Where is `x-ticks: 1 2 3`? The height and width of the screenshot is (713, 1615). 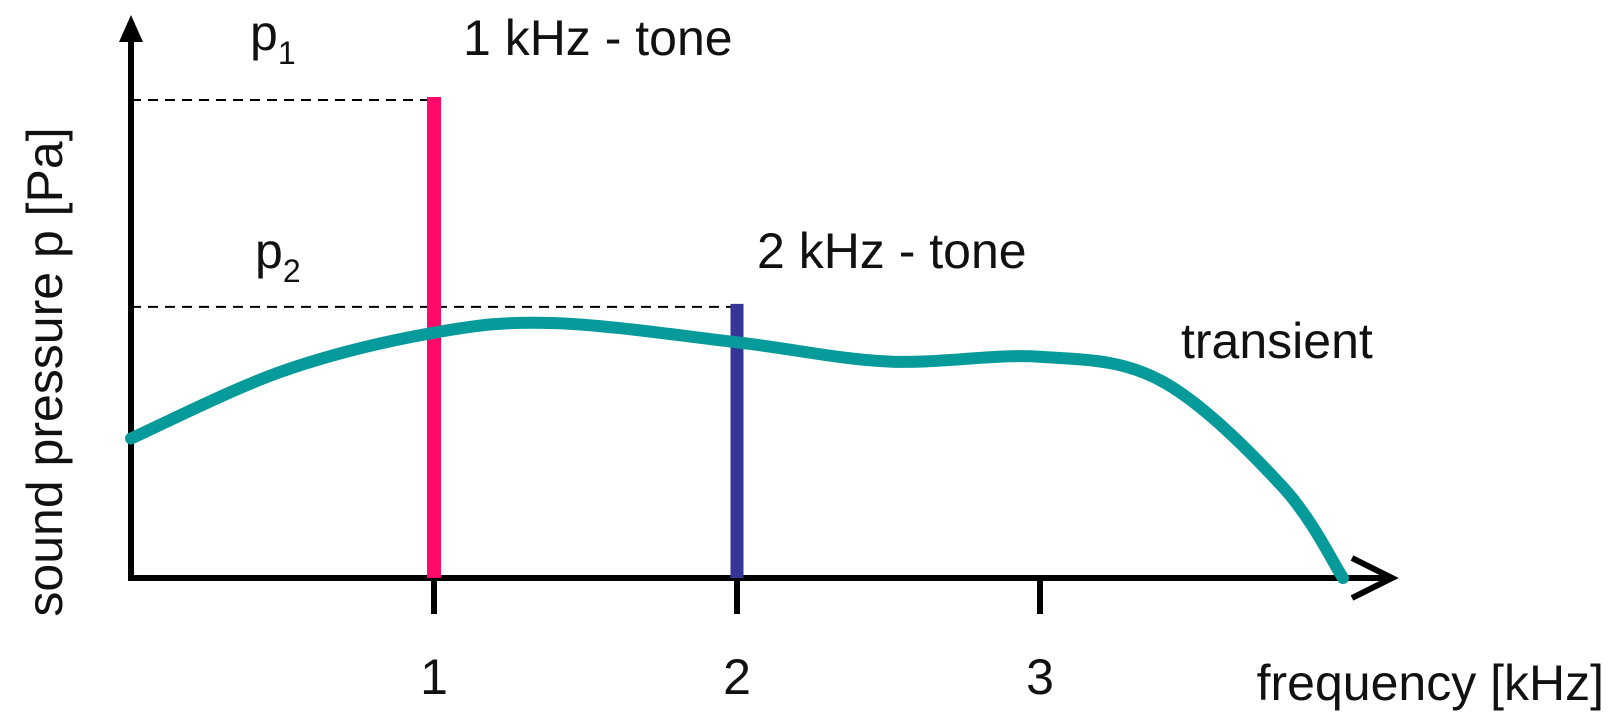 x-ticks: 1 2 3 is located at coordinates (737, 641).